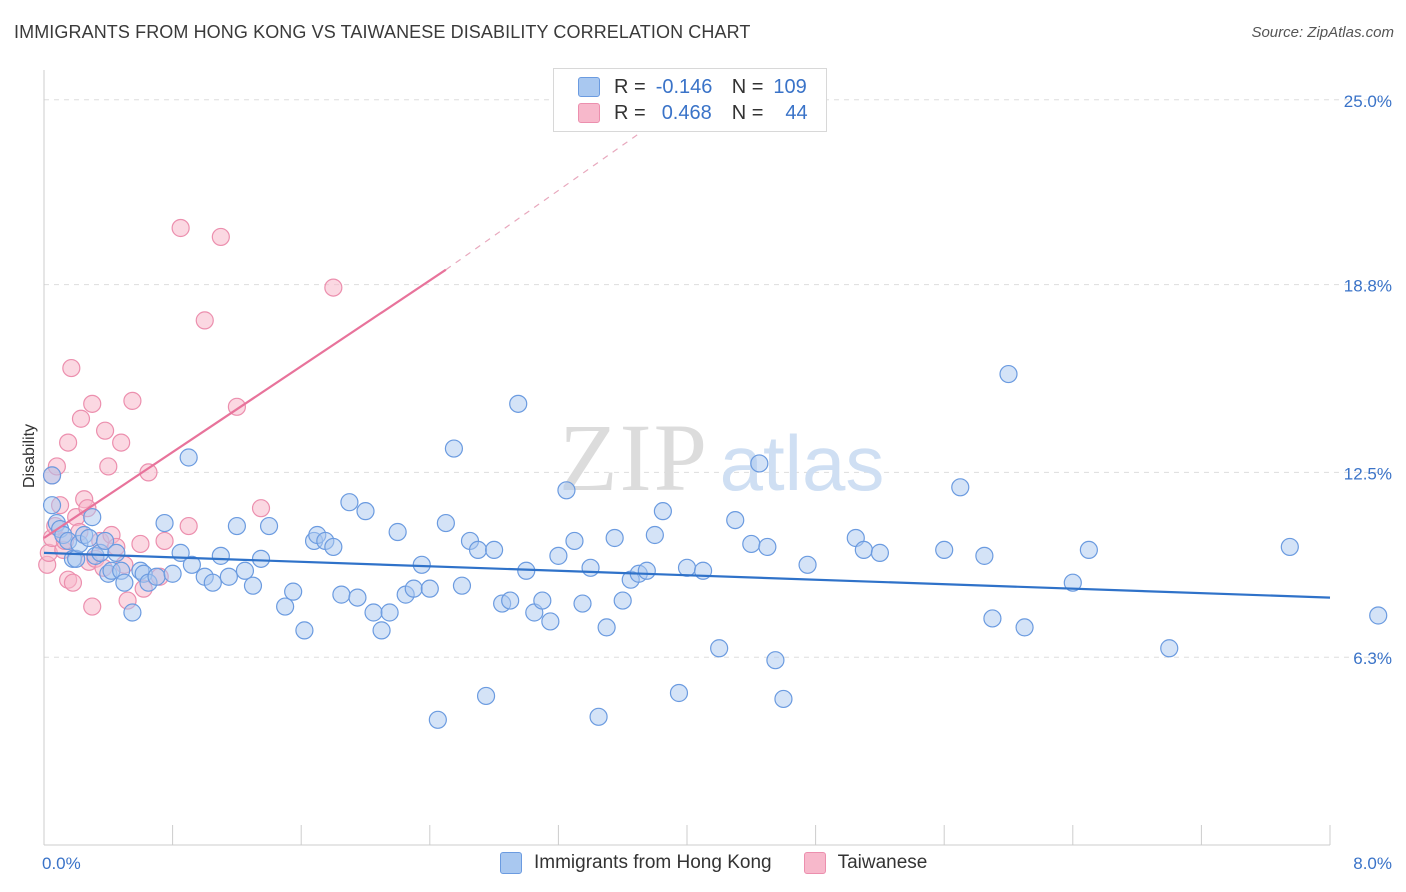 Image resolution: width=1406 pixels, height=892 pixels. What do you see at coordinates (1372, 863) in the screenshot?
I see `x-tick-label-max: 8.0%` at bounding box center [1372, 863].